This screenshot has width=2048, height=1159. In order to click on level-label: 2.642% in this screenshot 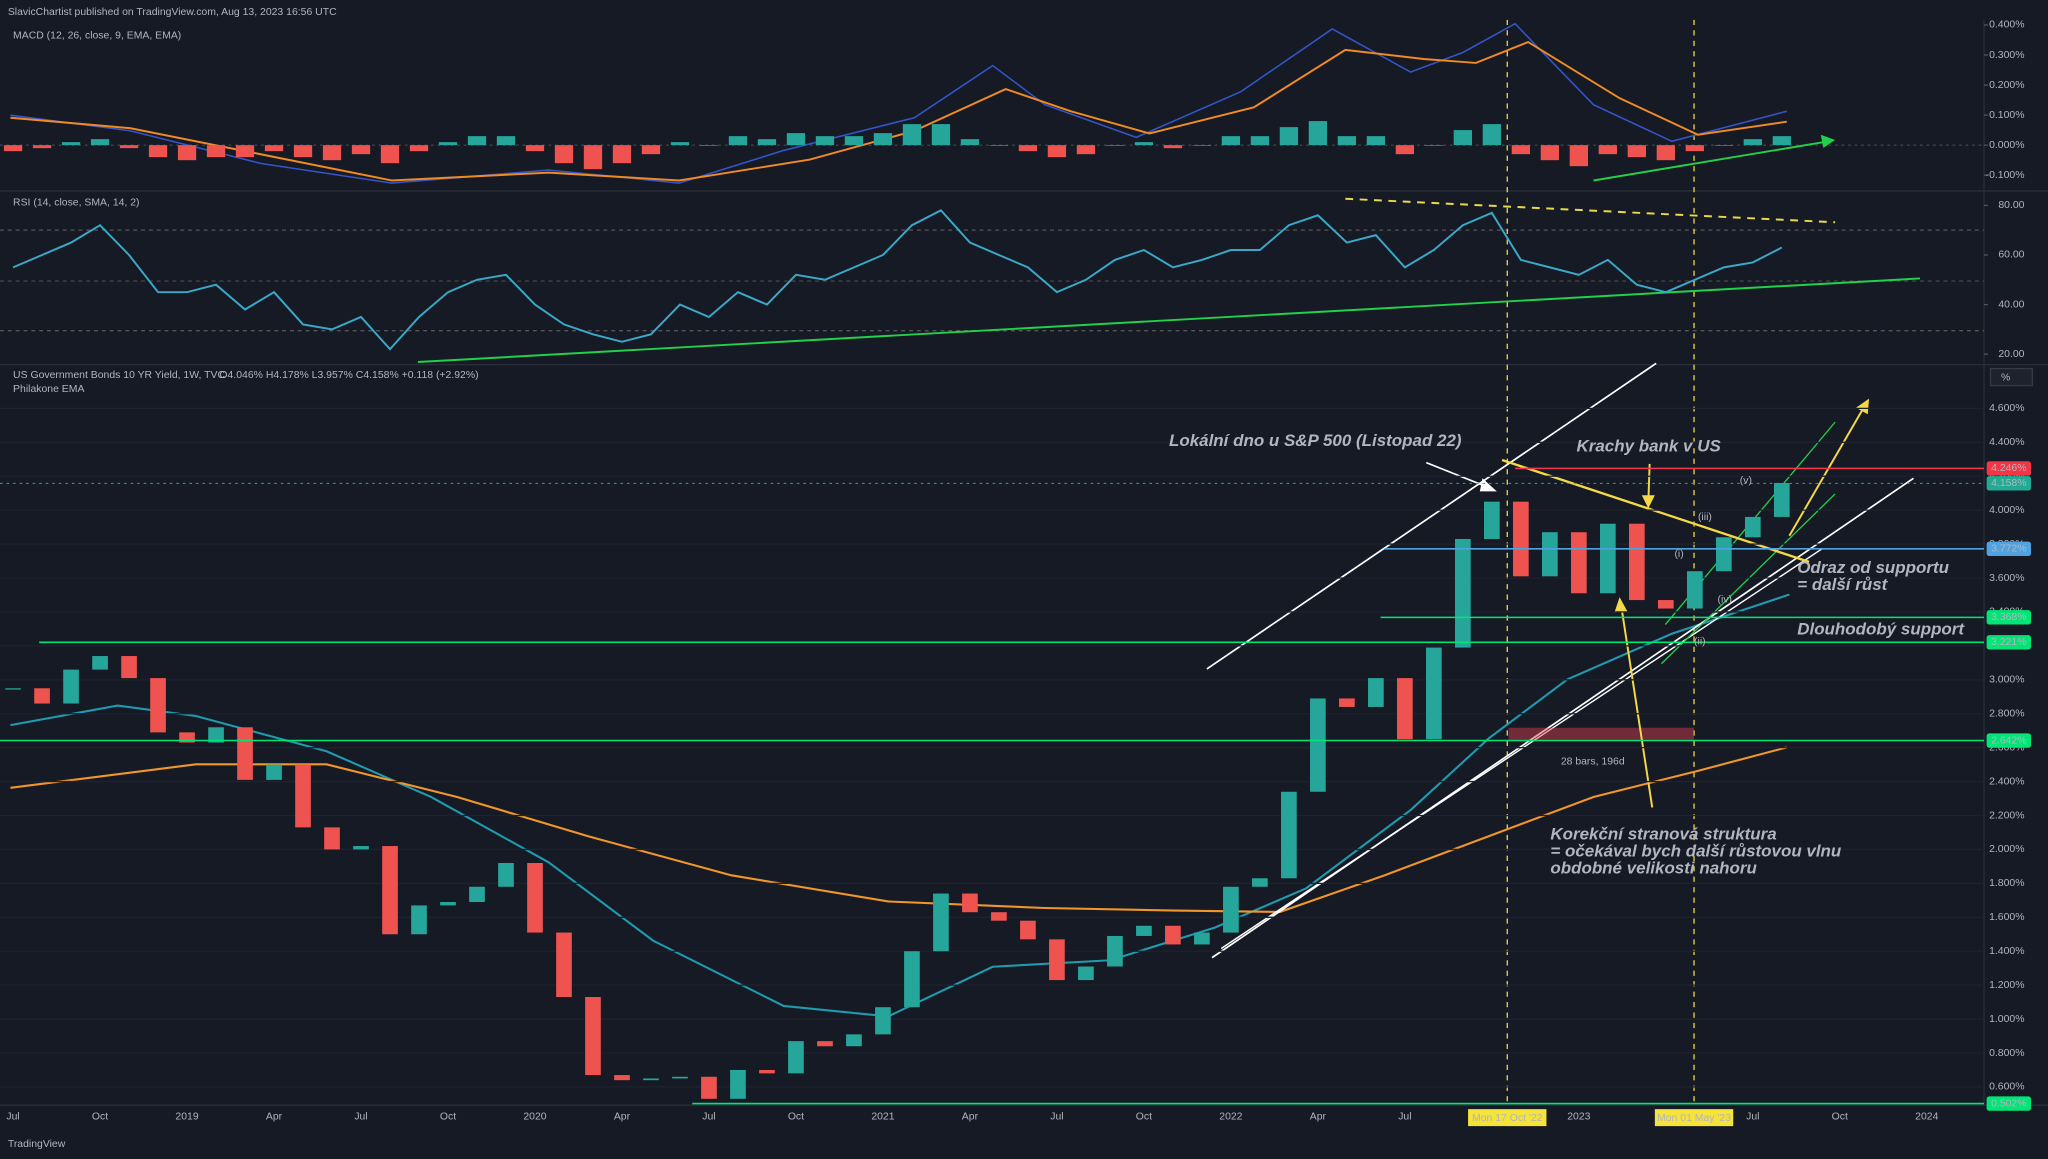, I will do `click(2008, 740)`.